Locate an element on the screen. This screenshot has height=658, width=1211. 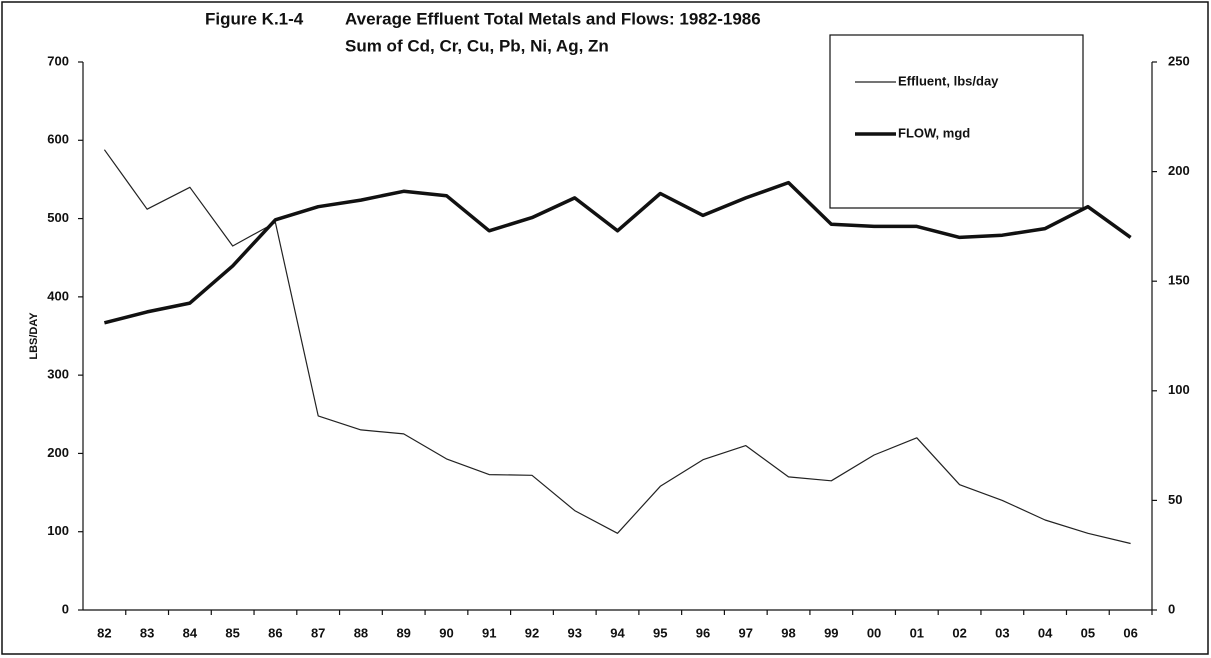
legend is located at coordinates (956, 121).